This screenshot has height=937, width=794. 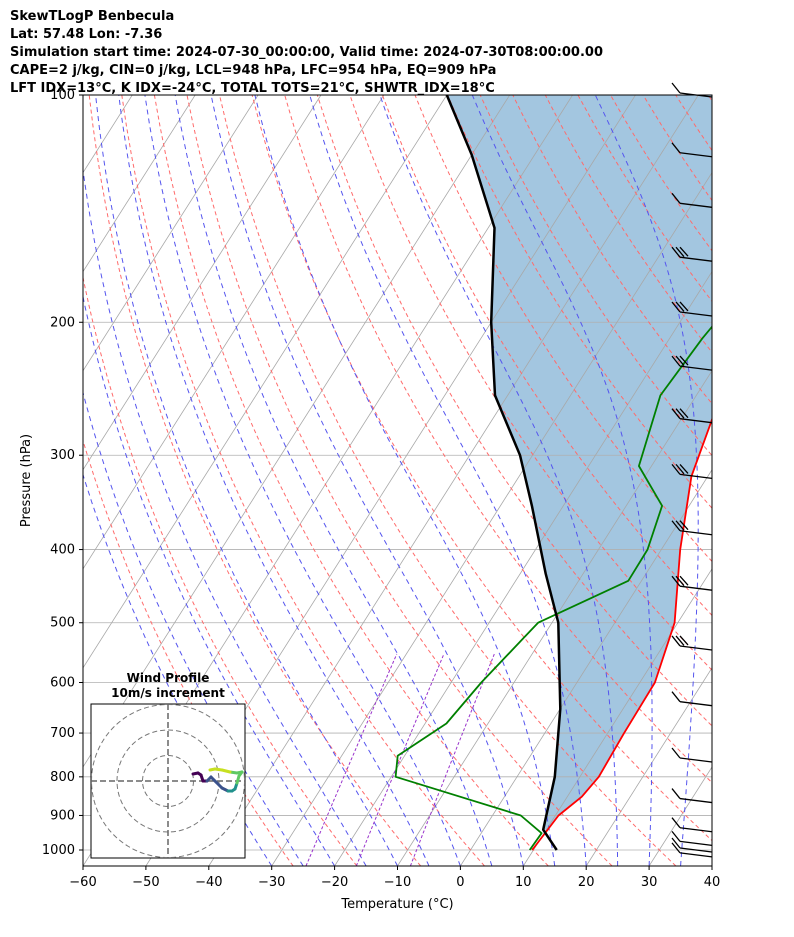 I want to click on y-tick-label: 1000, so click(x=58, y=850).